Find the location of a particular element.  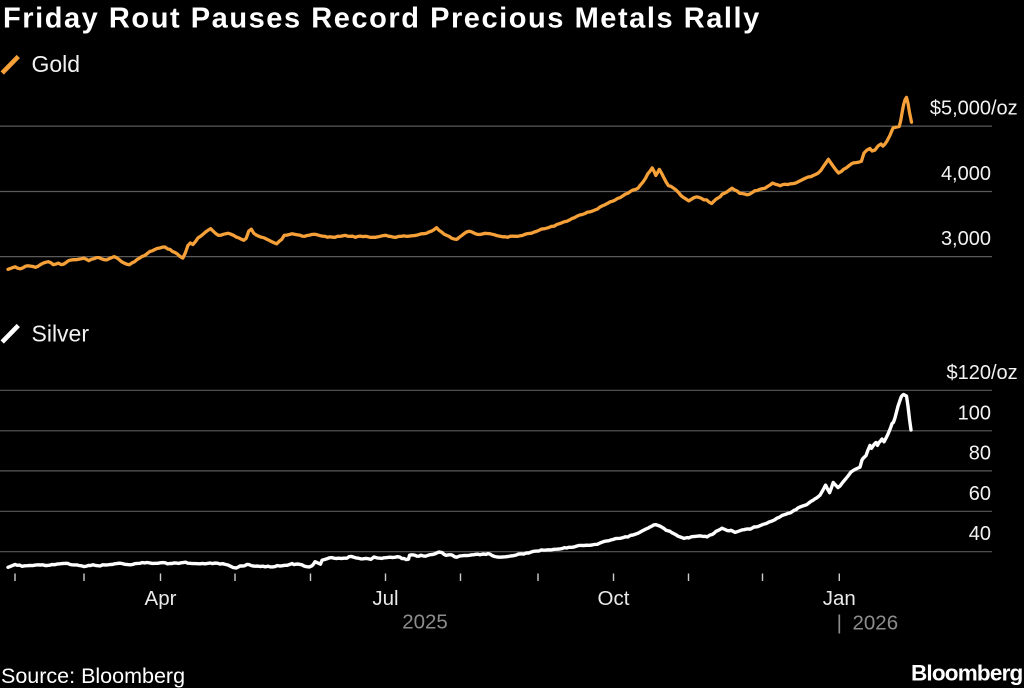

svg-text: Apr is located at coordinates (161, 598).